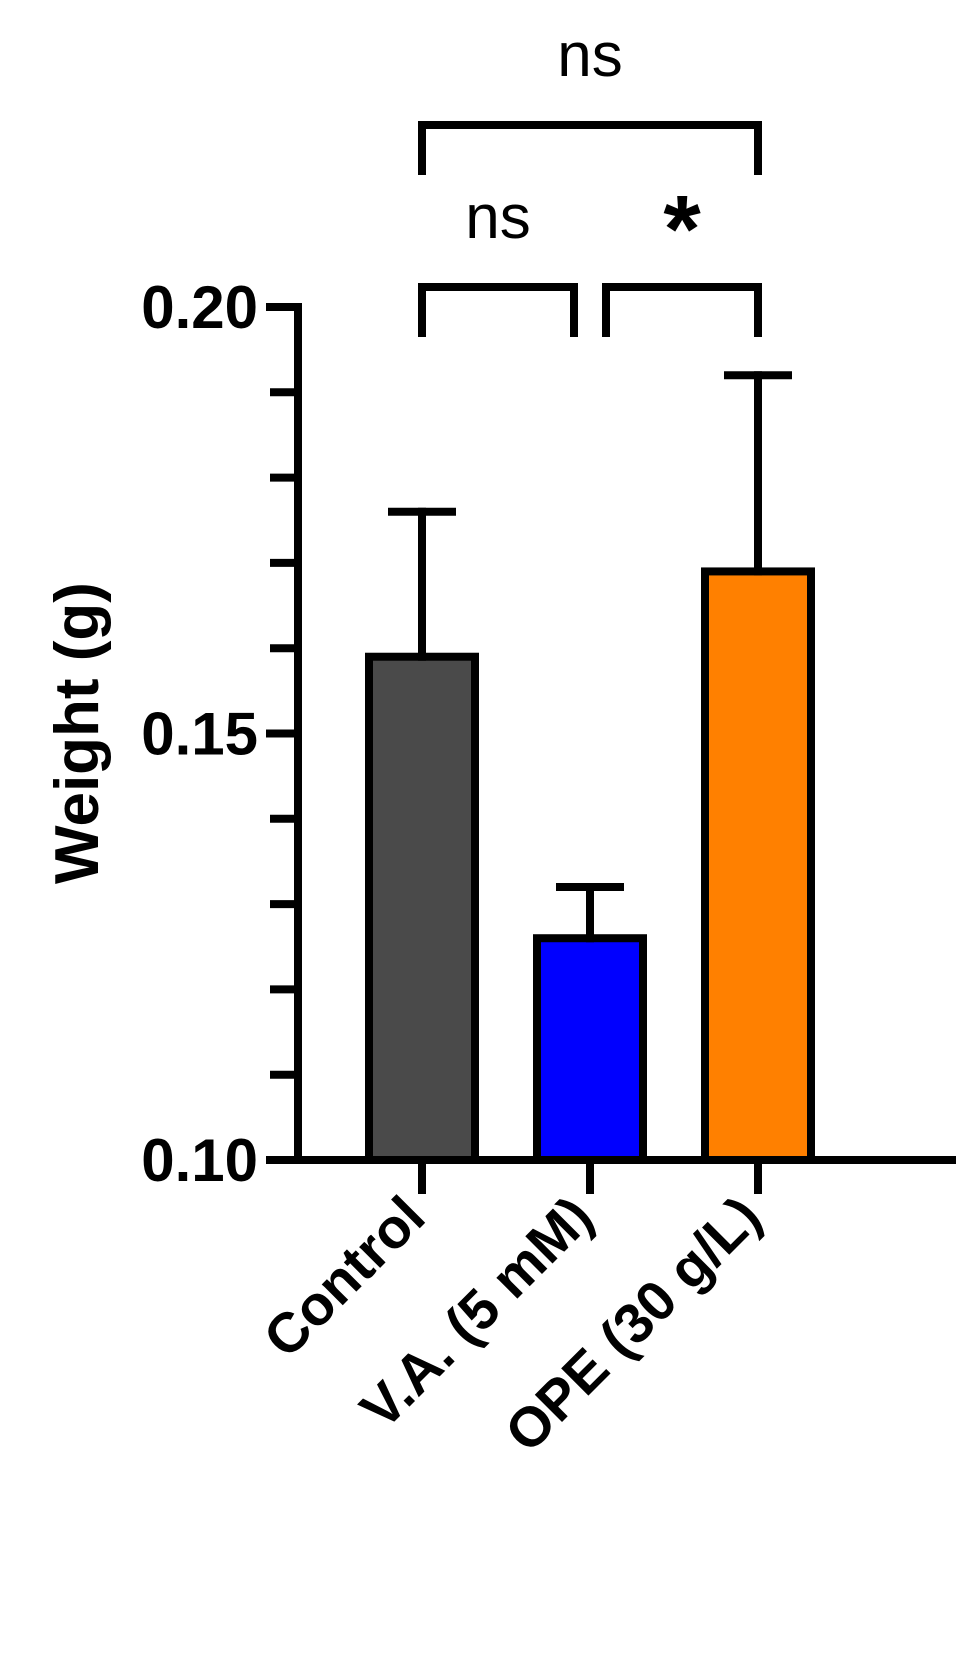 This screenshot has width=958, height=1679. I want to click on significance-label-2: *, so click(682, 229).